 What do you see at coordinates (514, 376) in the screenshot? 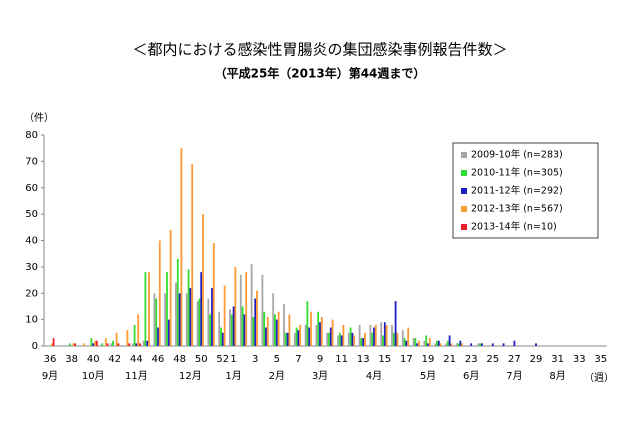
I see `month-label: 7月` at bounding box center [514, 376].